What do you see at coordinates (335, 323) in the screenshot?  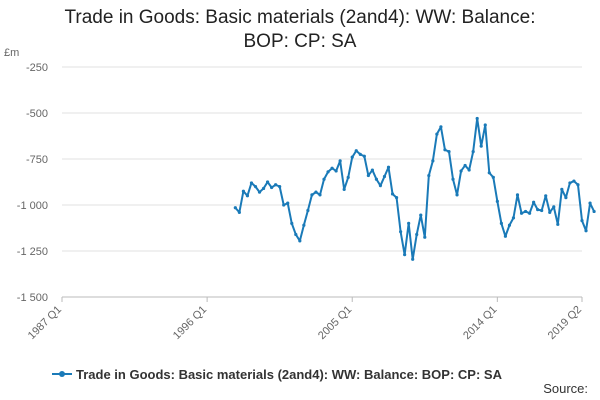 I see `x-tick-label: 2005 Q1` at bounding box center [335, 323].